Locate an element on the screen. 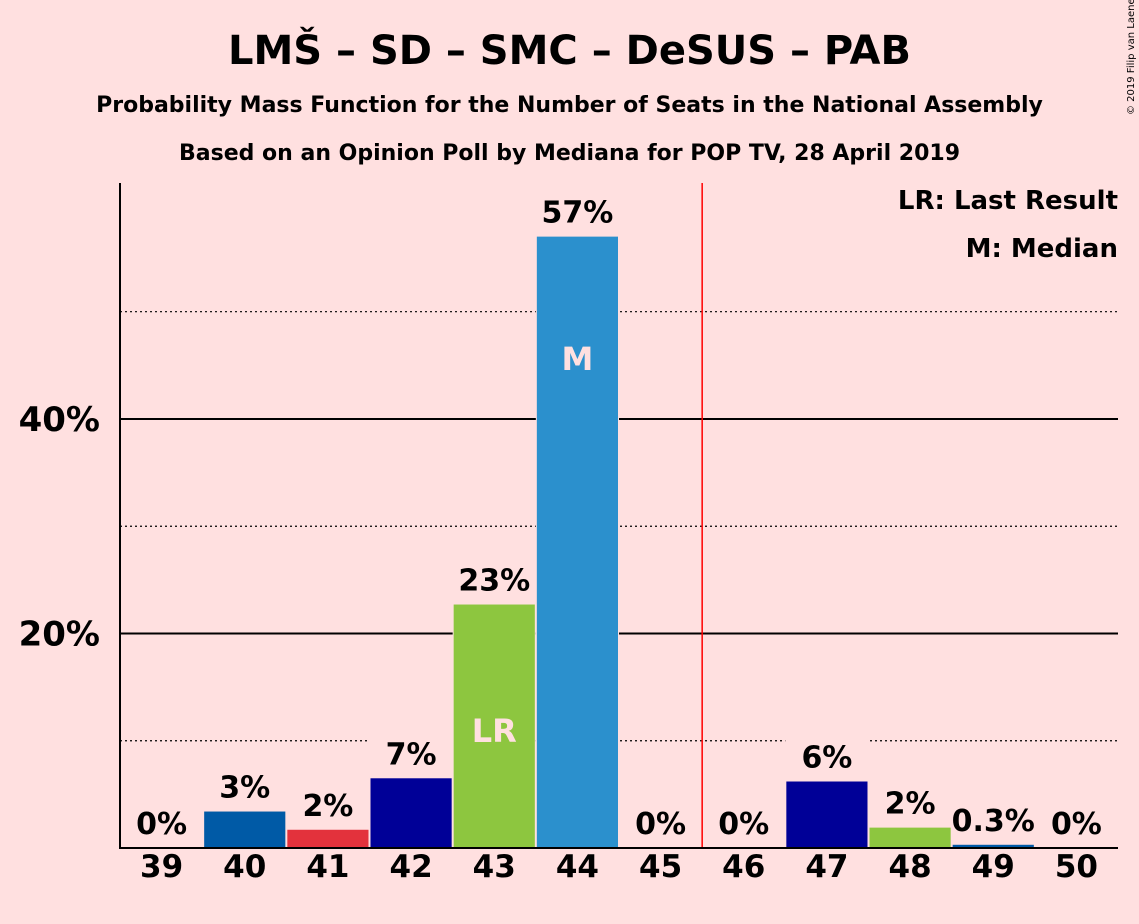  x-tick-label: 44 is located at coordinates (577, 867).